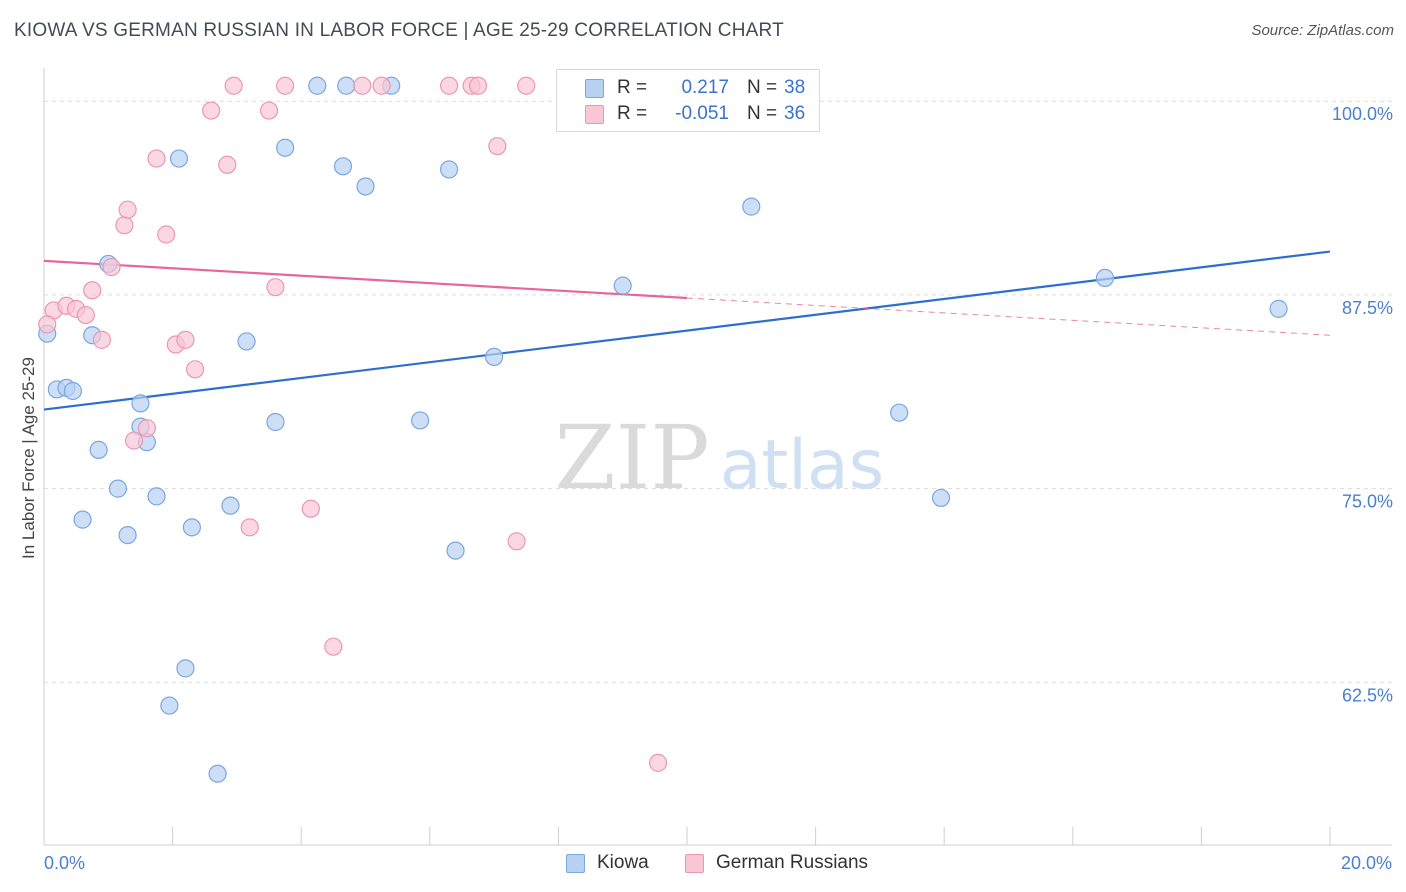 The height and width of the screenshot is (892, 1406). I want to click on legend-item-german-russians: German Russians, so click(776, 863).